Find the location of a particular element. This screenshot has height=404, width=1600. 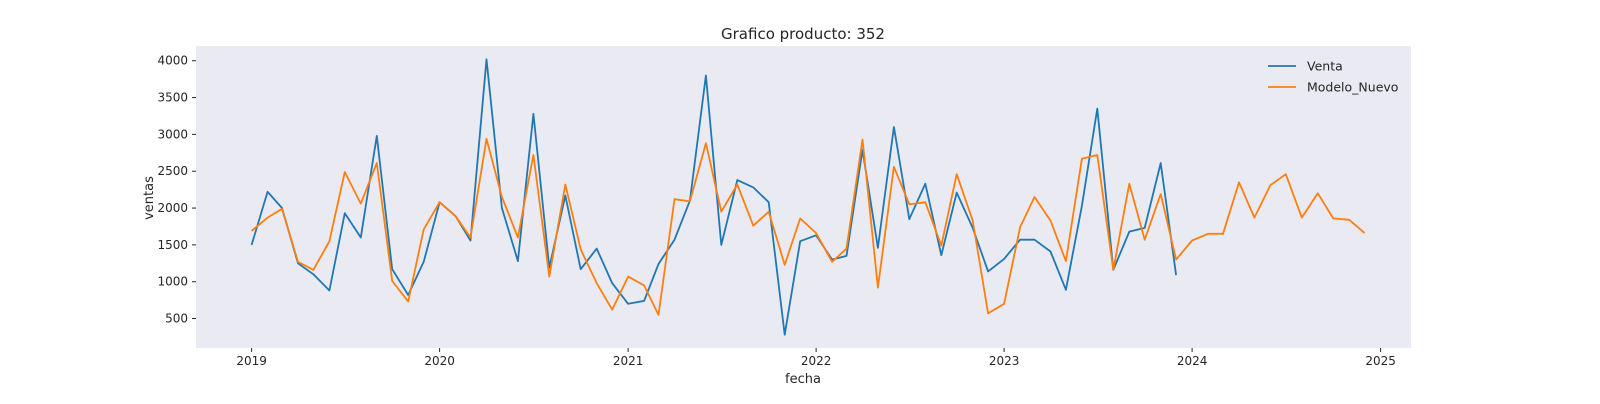

x-tick-label: 2023 is located at coordinates (1004, 361).